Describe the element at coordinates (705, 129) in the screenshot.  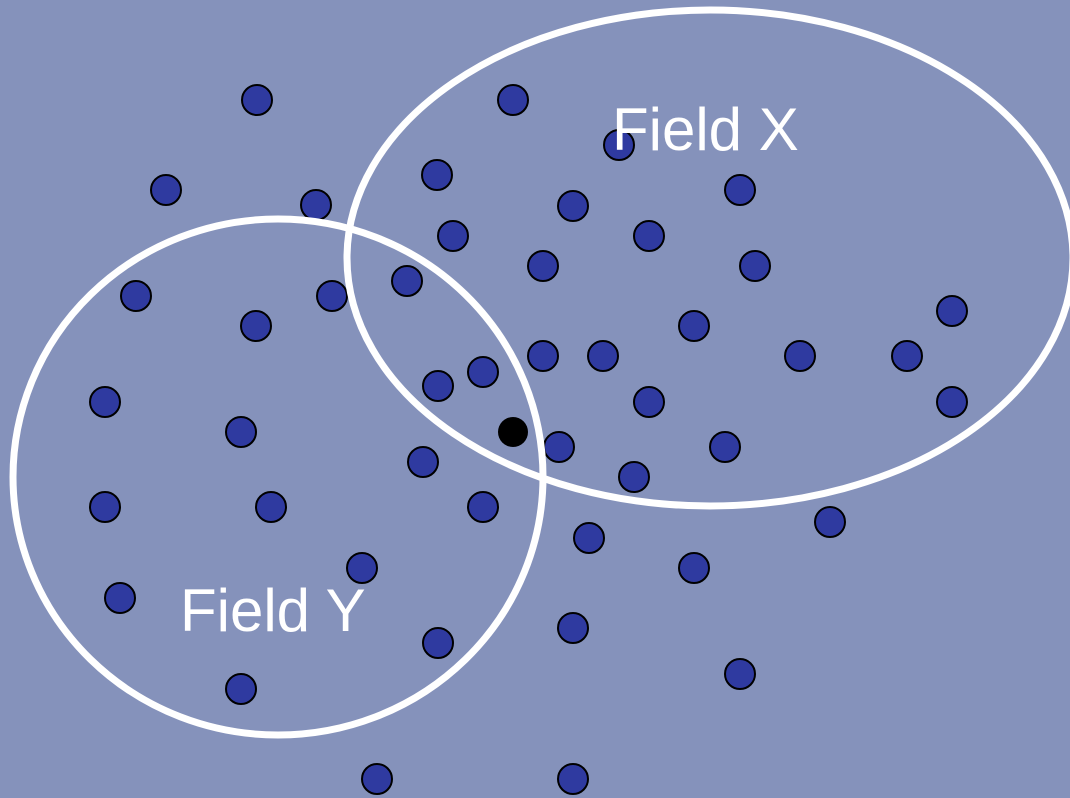
I see `field-x-label: Field X` at that location.